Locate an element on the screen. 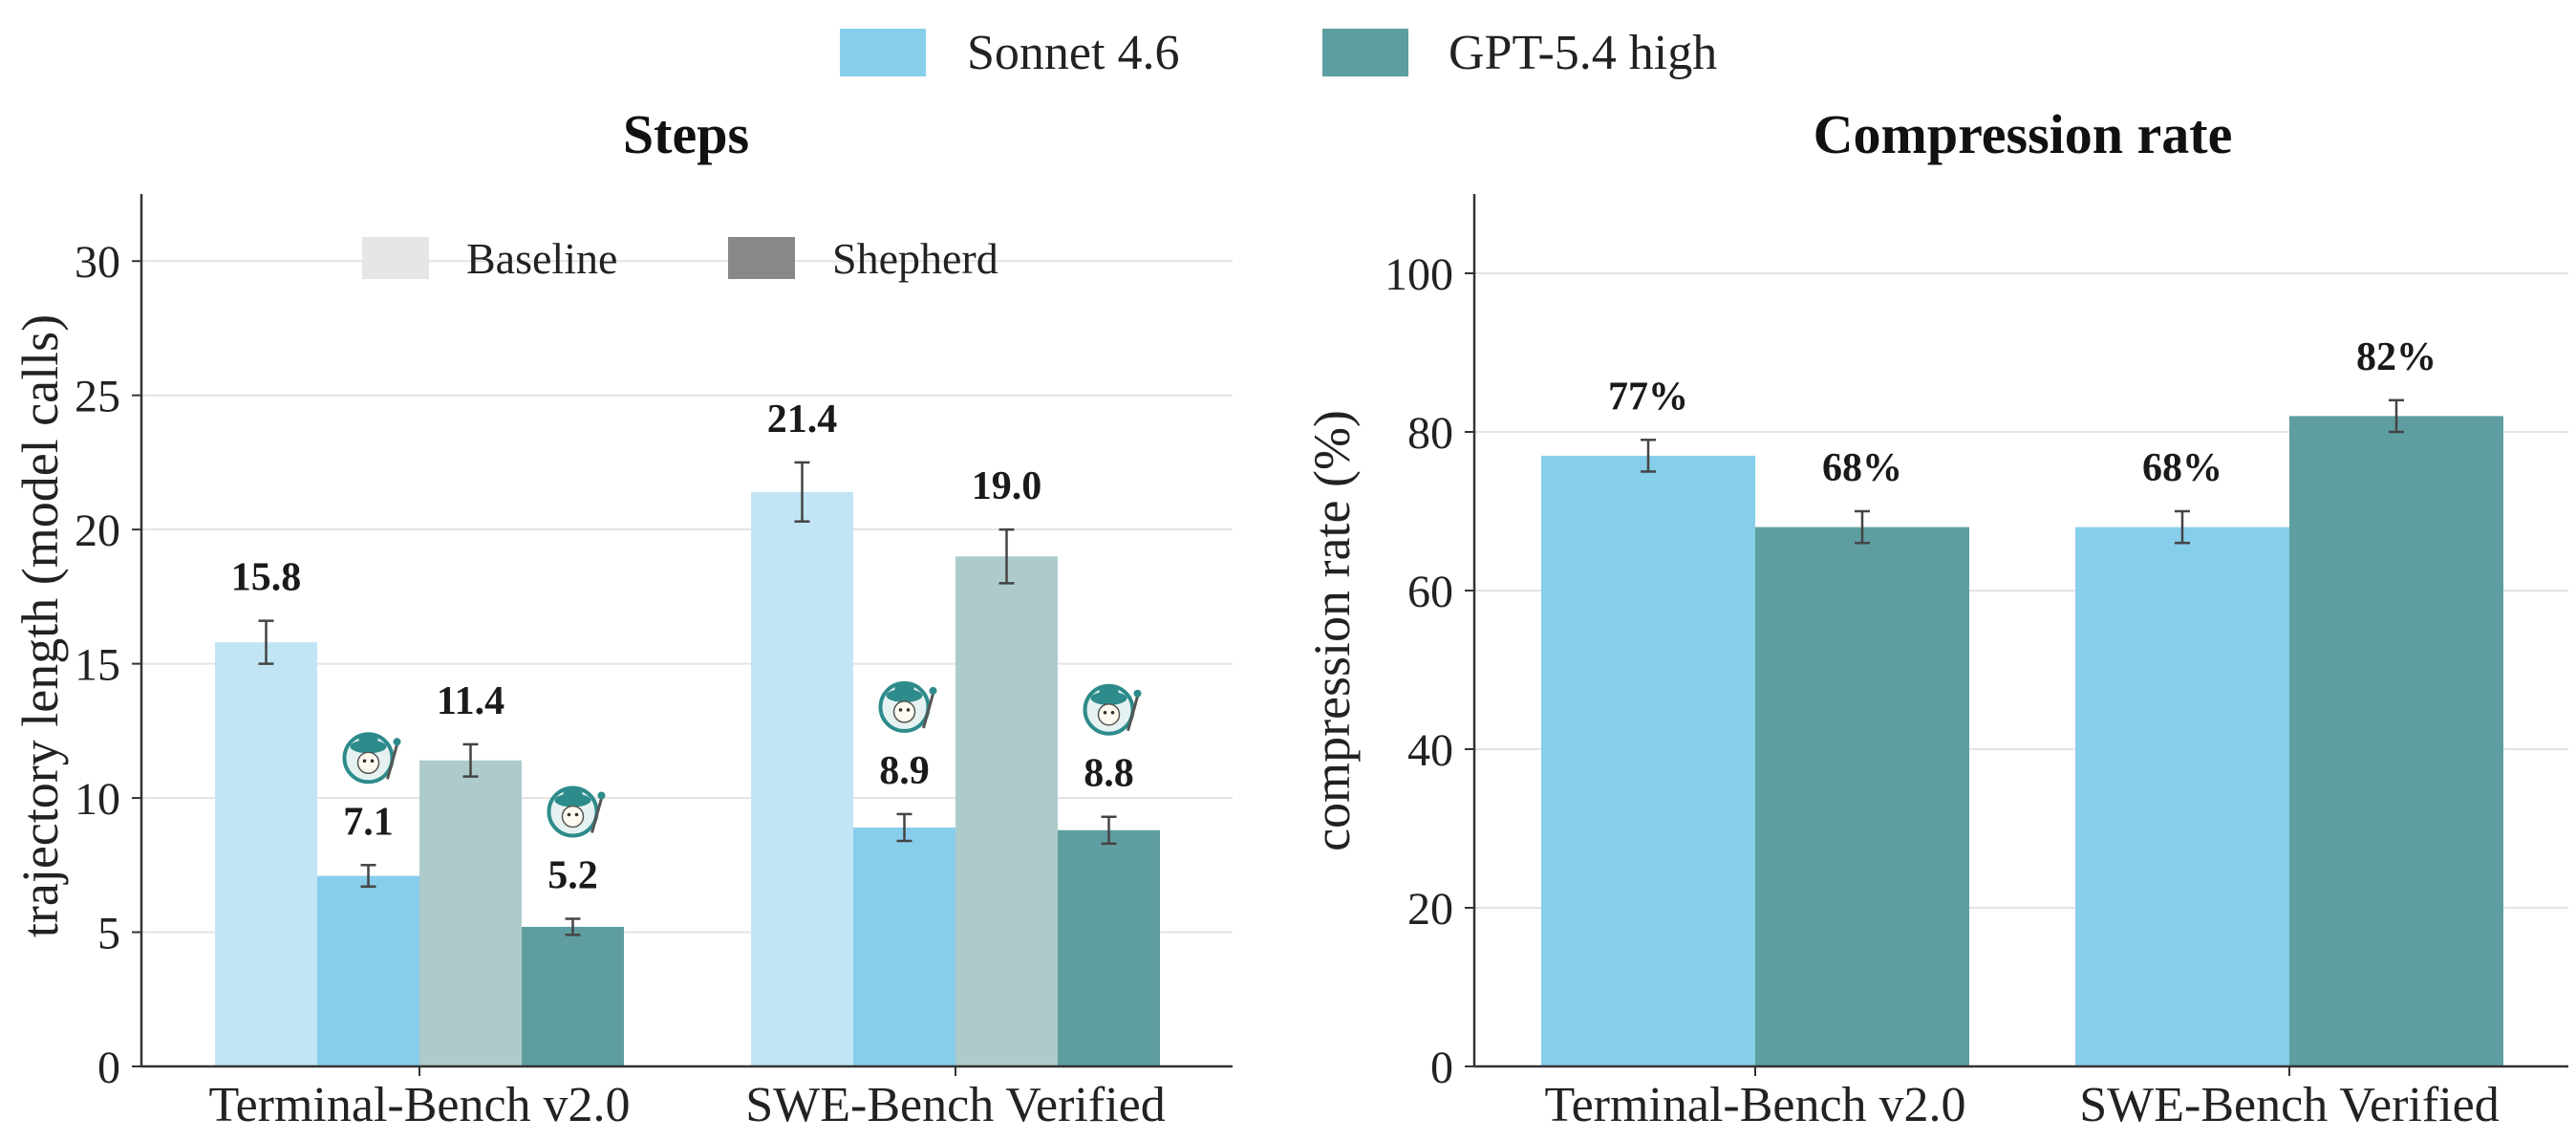 This screenshot has height=1140, width=2576. model-legend: Sonnet 4.6 GPT-5.4 high is located at coordinates (1278, 53).